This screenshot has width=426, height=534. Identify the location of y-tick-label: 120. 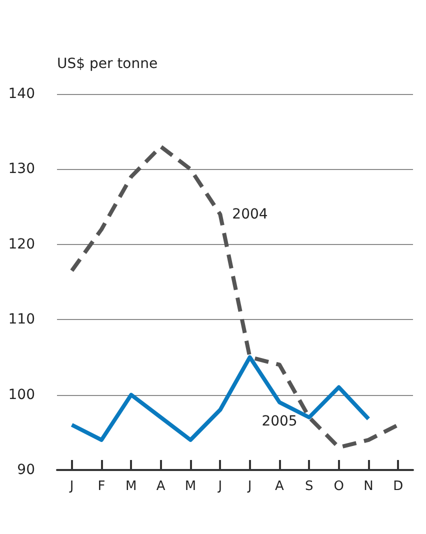
(21, 244).